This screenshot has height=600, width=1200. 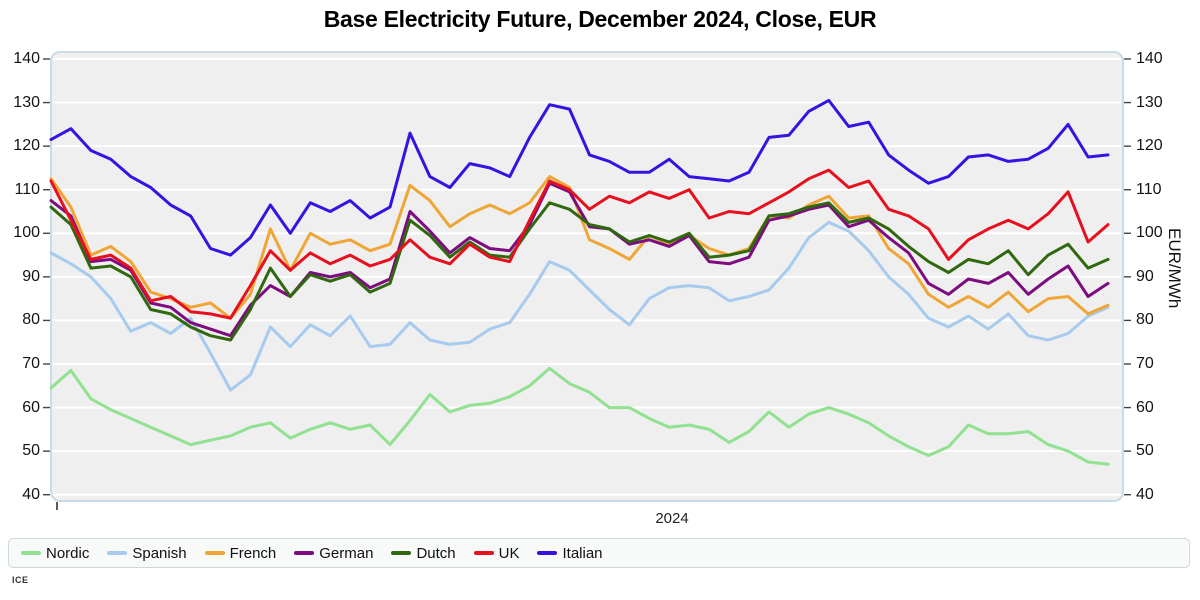 I want to click on y-tick-label-left: 90, so click(x=31, y=276).